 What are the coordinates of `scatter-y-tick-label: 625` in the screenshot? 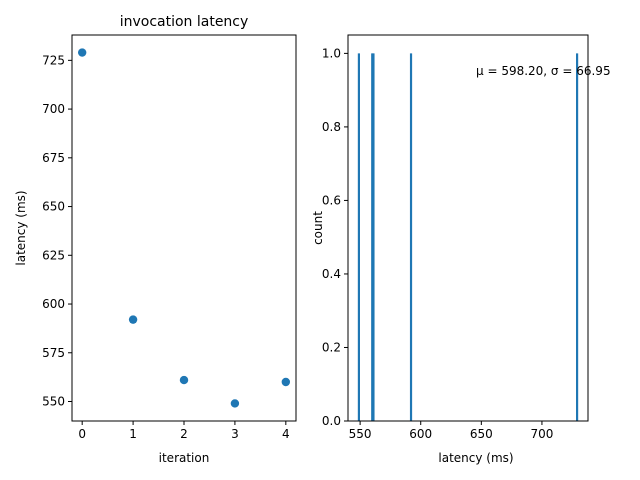 It's located at (53, 255).